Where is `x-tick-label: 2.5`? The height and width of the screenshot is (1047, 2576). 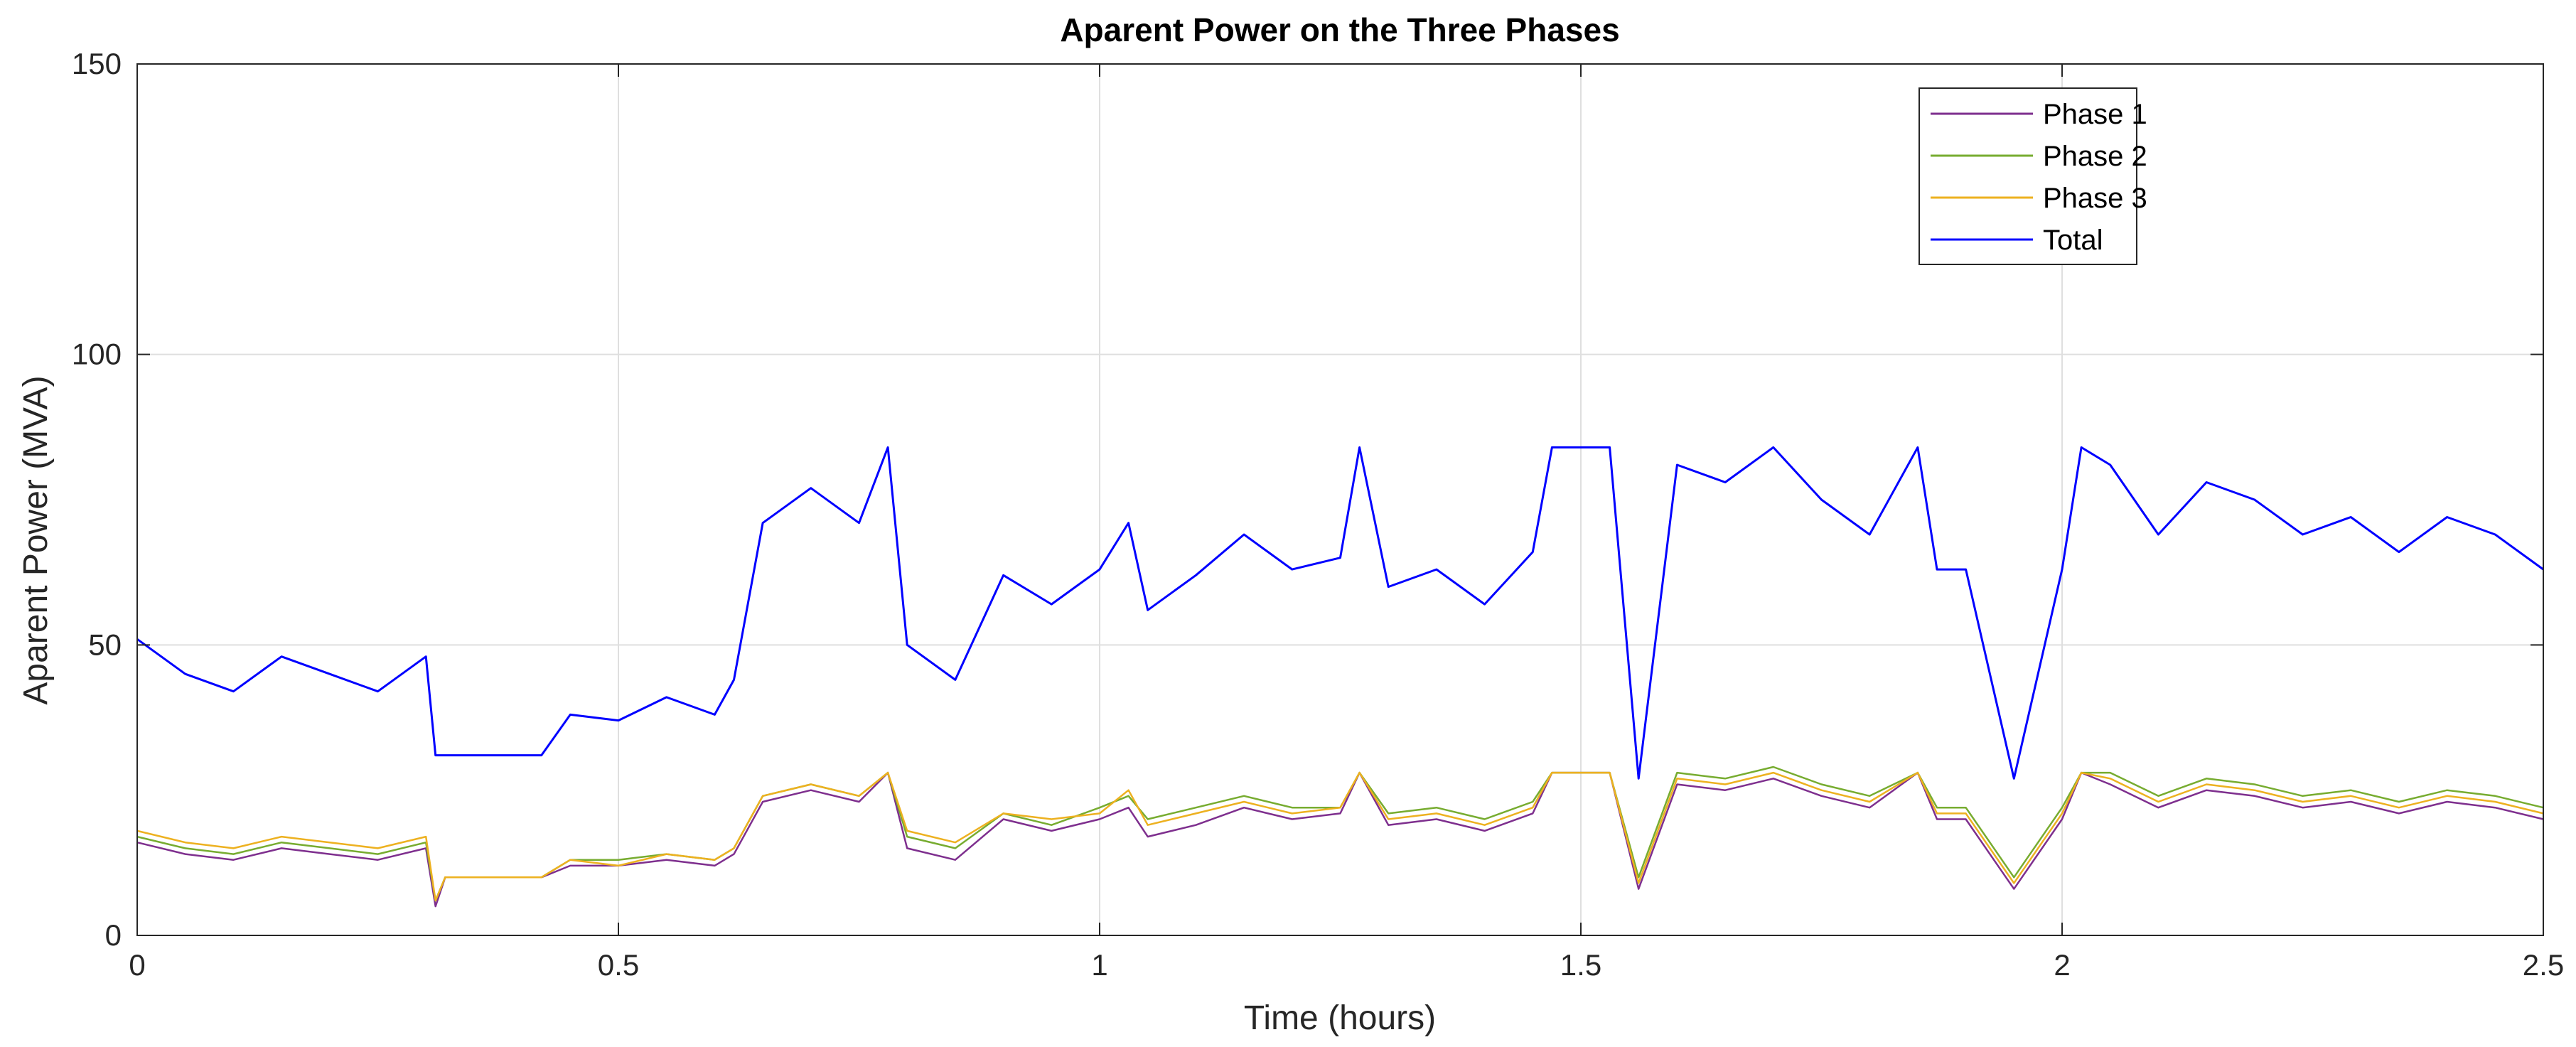
x-tick-label: 2.5 is located at coordinates (2543, 965).